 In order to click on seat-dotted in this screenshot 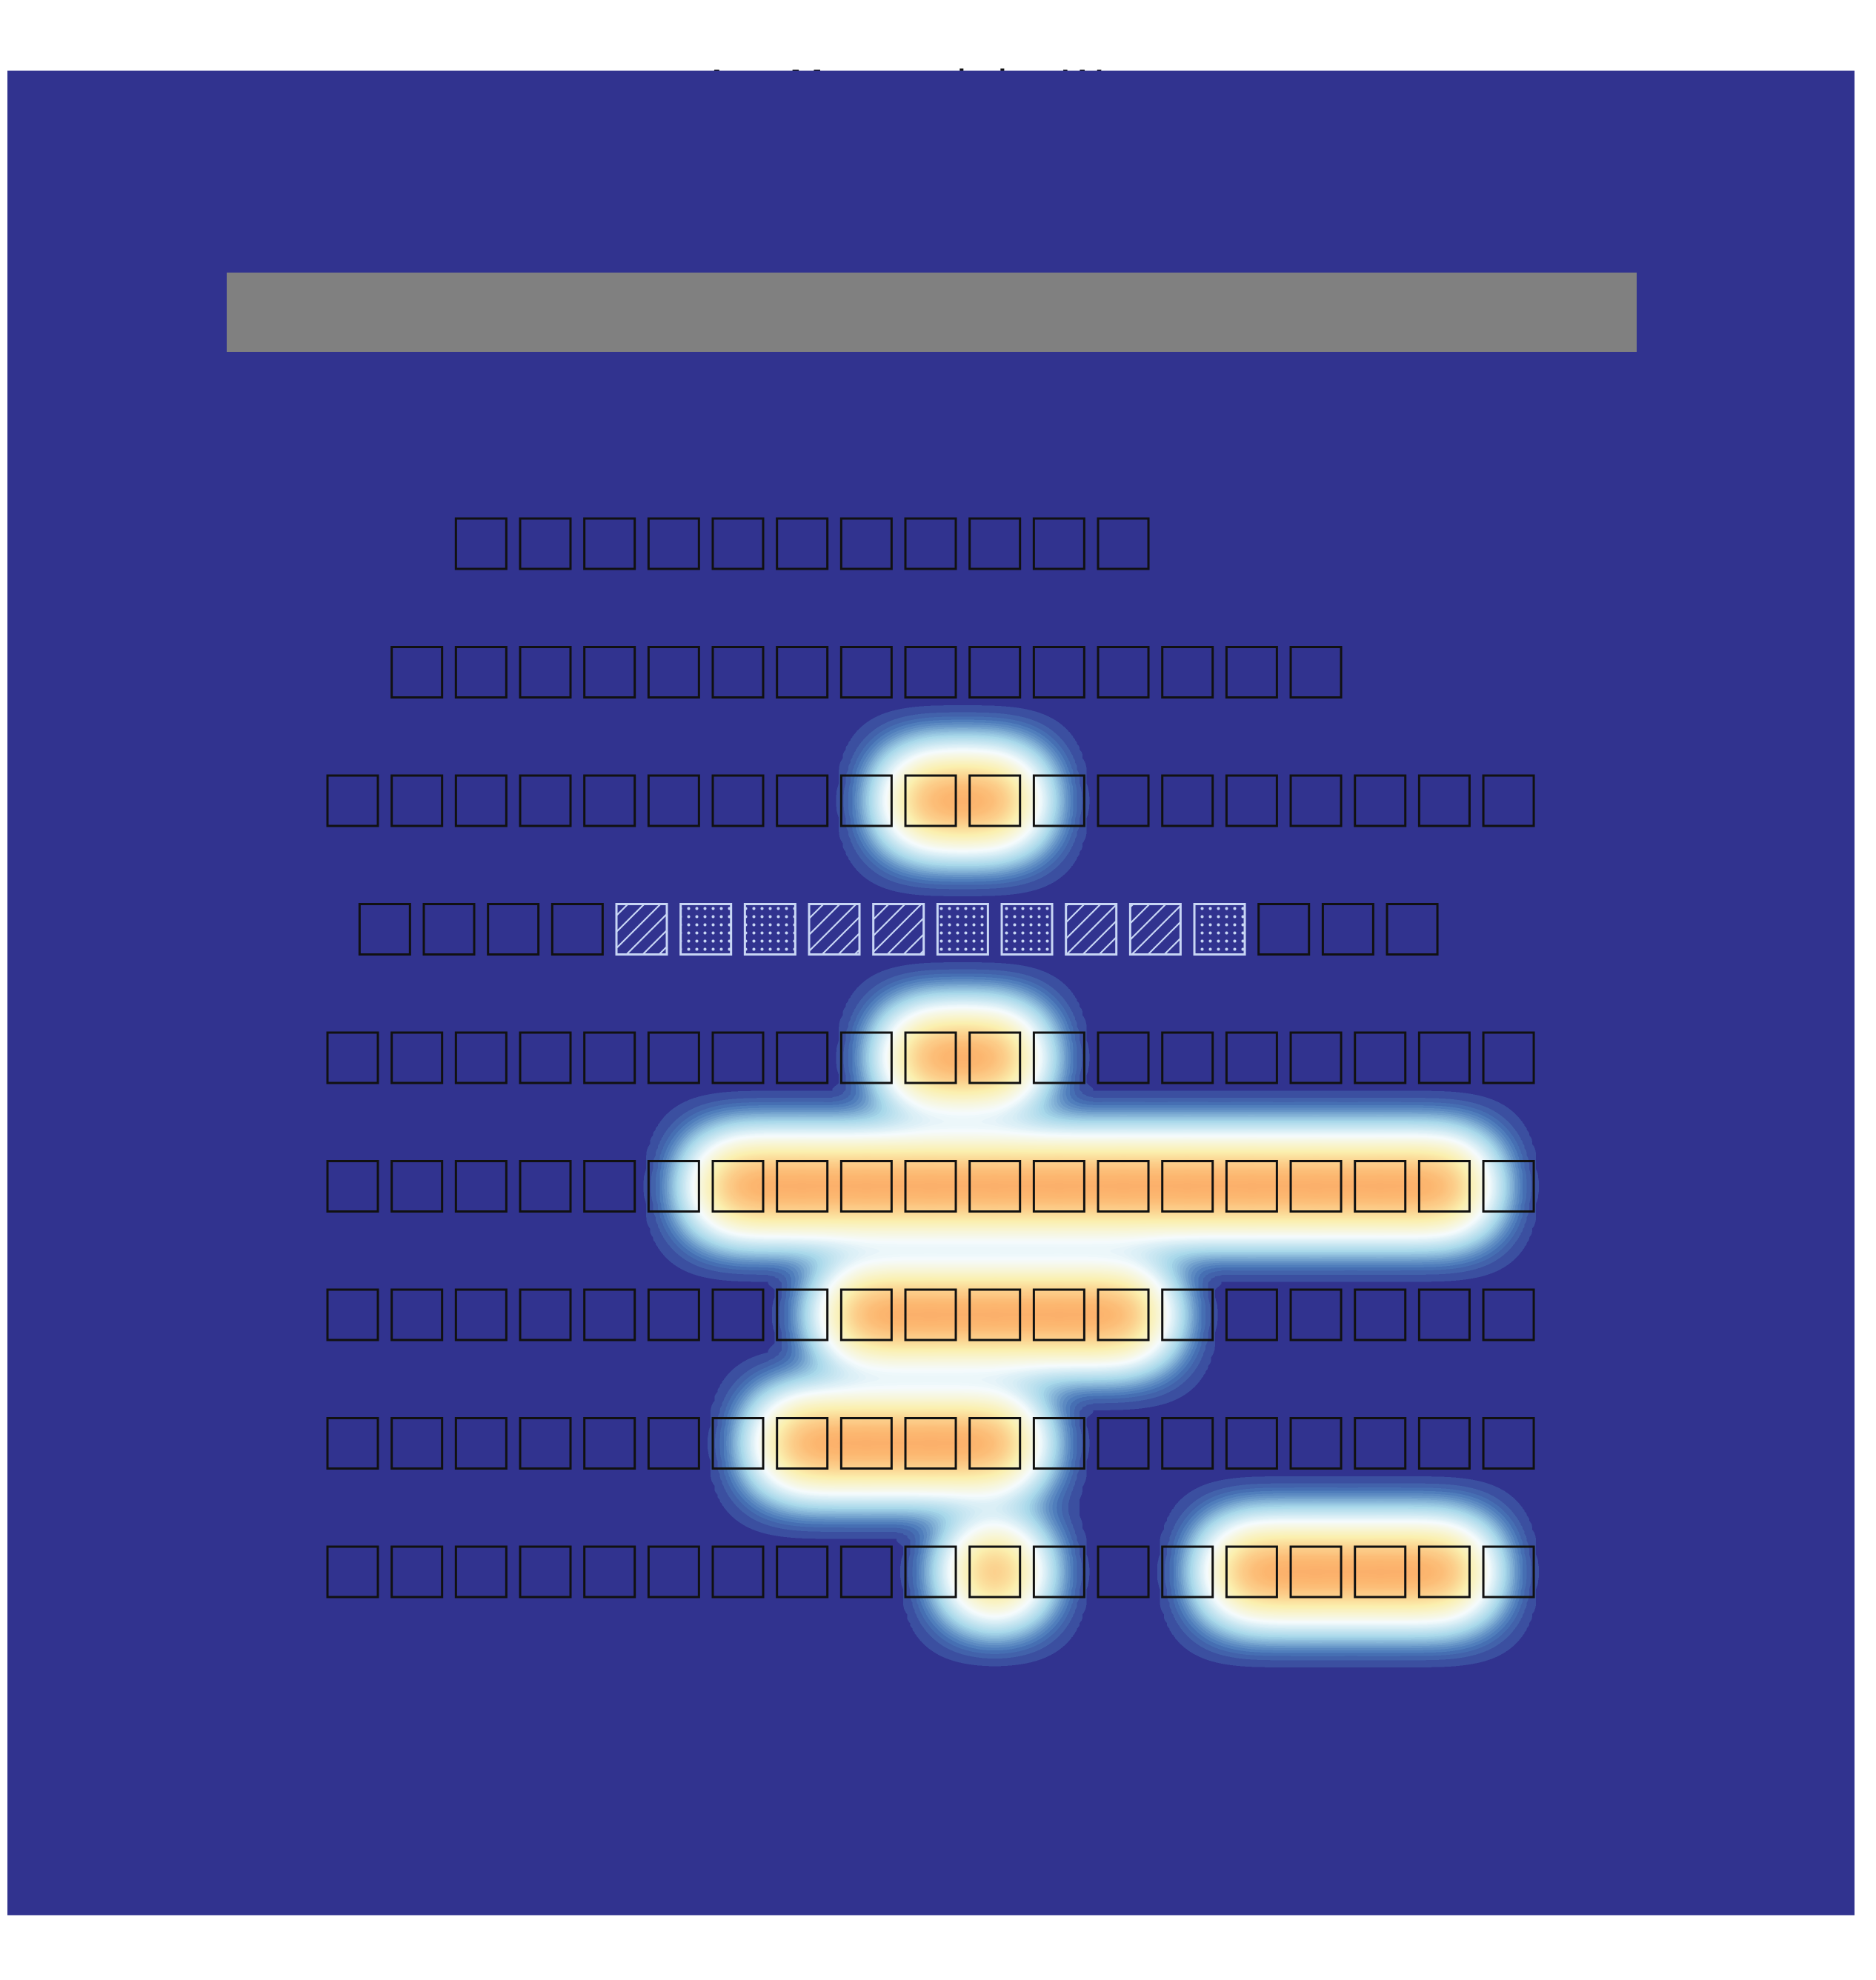, I will do `click(1219, 929)`.